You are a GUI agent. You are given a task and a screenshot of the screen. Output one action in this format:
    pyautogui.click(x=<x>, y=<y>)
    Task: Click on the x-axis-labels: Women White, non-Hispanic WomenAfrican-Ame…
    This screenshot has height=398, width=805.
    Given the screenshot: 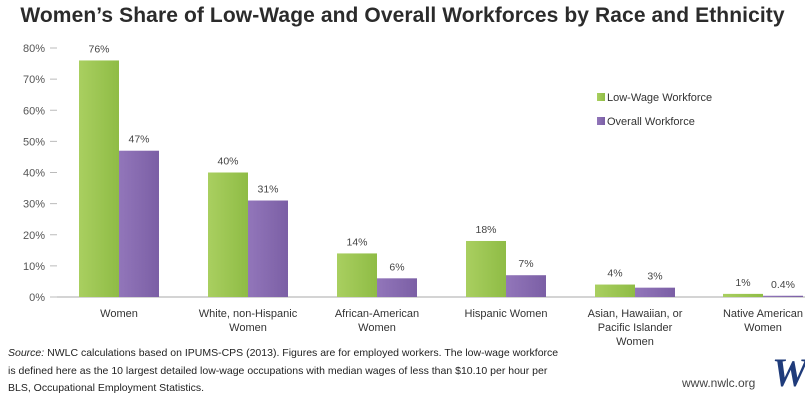 What is the action you would take?
    pyautogui.click(x=451, y=326)
    